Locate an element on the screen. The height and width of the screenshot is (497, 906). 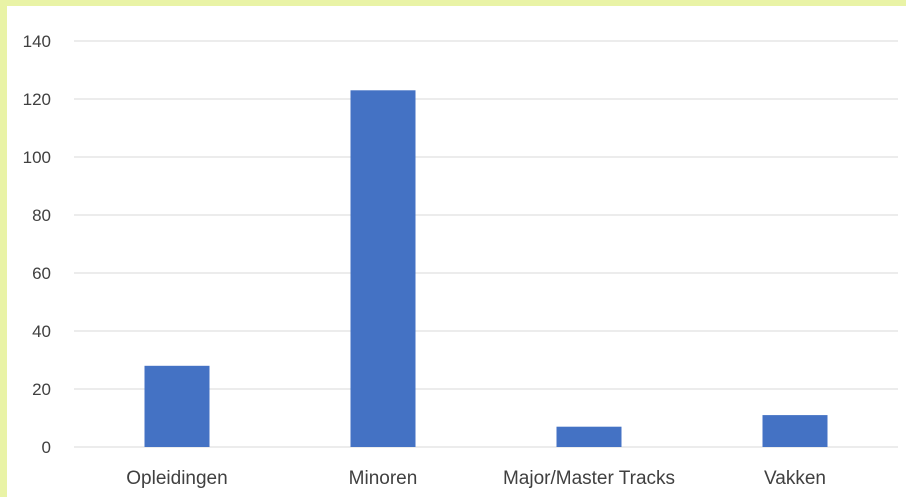
bar-major-master-tracks is located at coordinates (589, 436).